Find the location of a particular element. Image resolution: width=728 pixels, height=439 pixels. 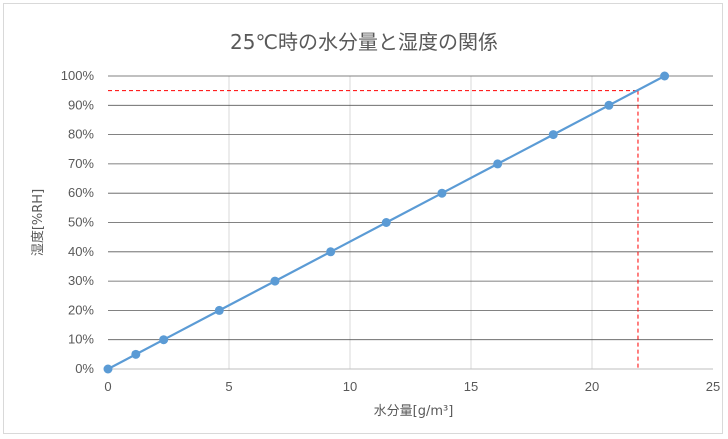

y-tick-label: 80% is located at coordinates (81, 134).